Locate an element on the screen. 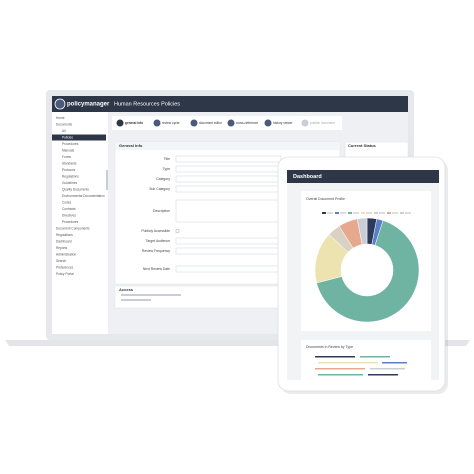 The width and height of the screenshot is (474, 474). nav-item: Administration is located at coordinates (66, 254).